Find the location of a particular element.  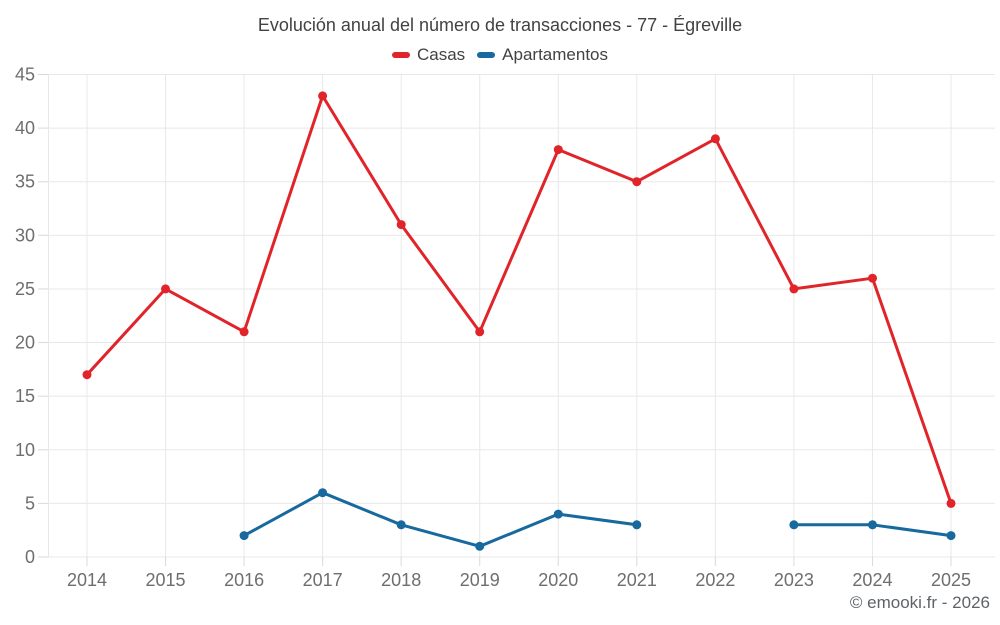

data-point-apartamentos-2018 is located at coordinates (401, 525).